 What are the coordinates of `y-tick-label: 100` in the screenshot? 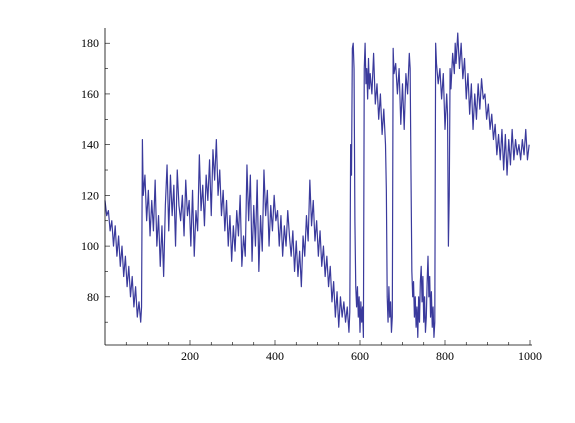 It's located at (90, 246).